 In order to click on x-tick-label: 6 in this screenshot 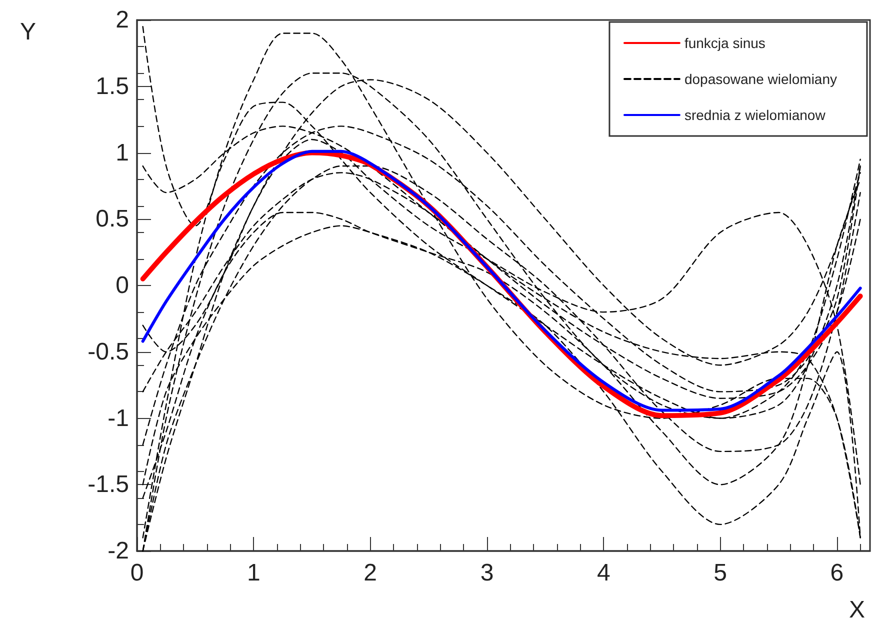, I will do `click(837, 573)`.